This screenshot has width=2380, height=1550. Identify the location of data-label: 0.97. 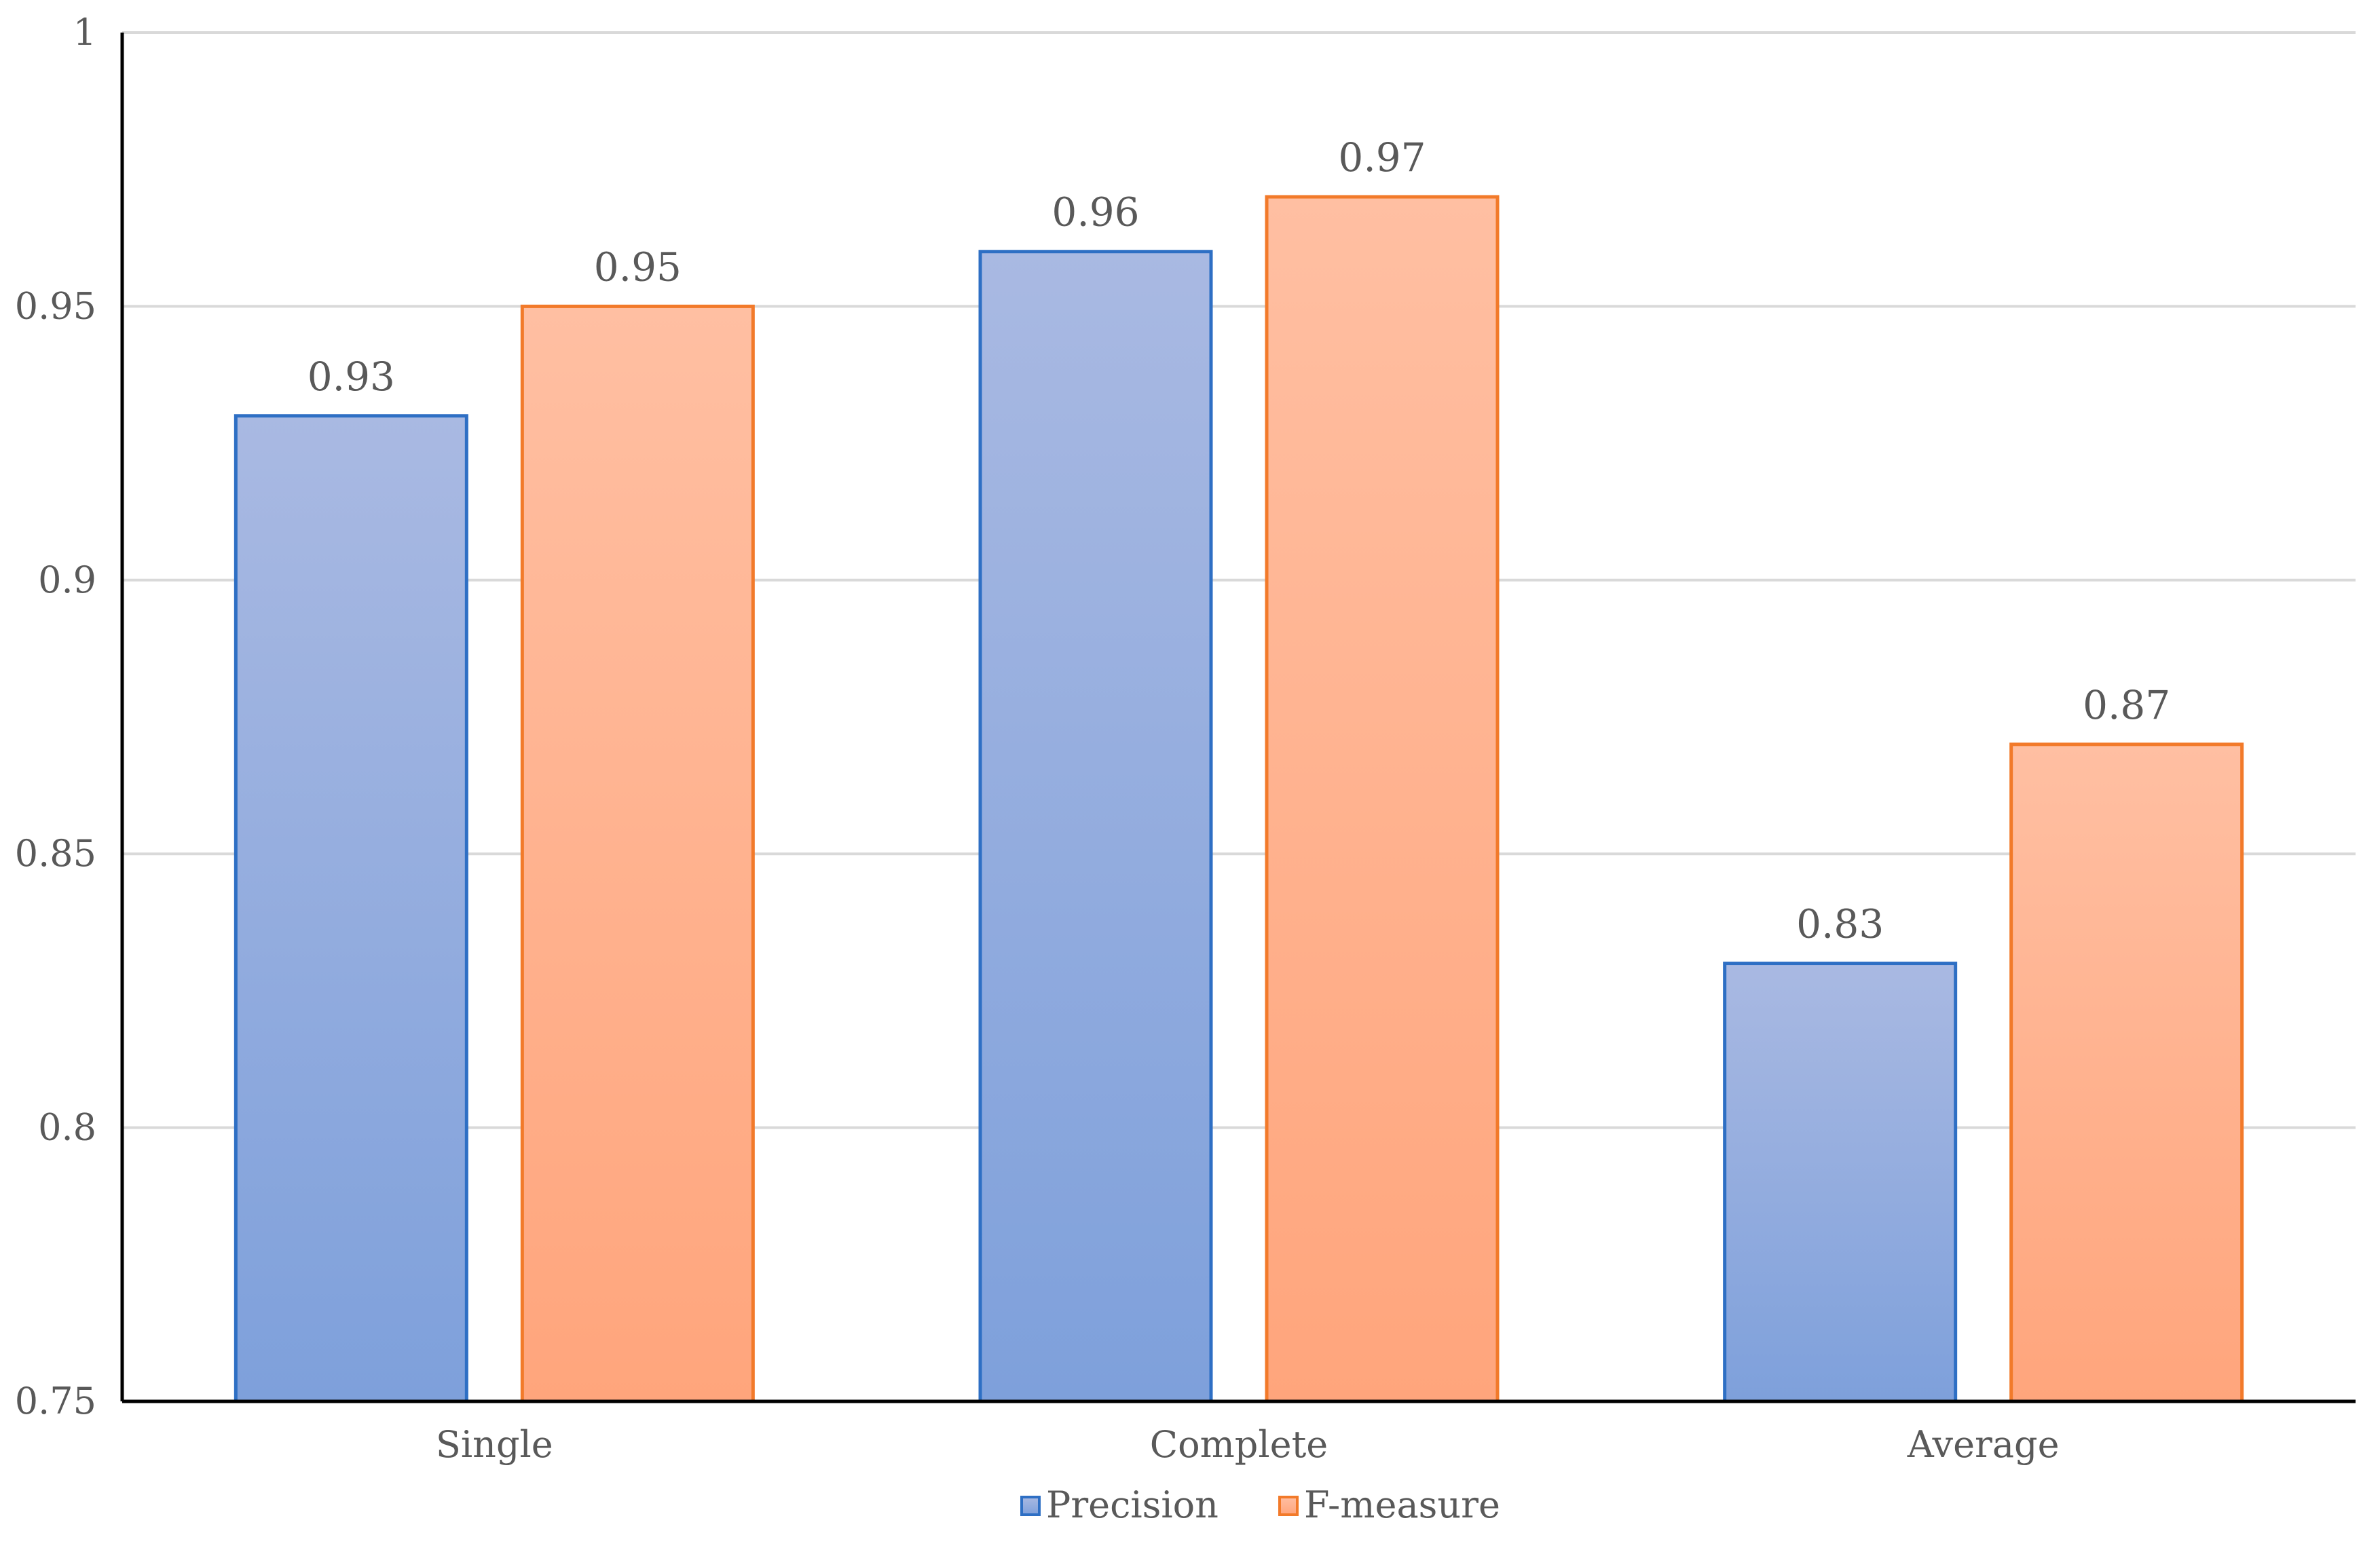
(1382, 157).